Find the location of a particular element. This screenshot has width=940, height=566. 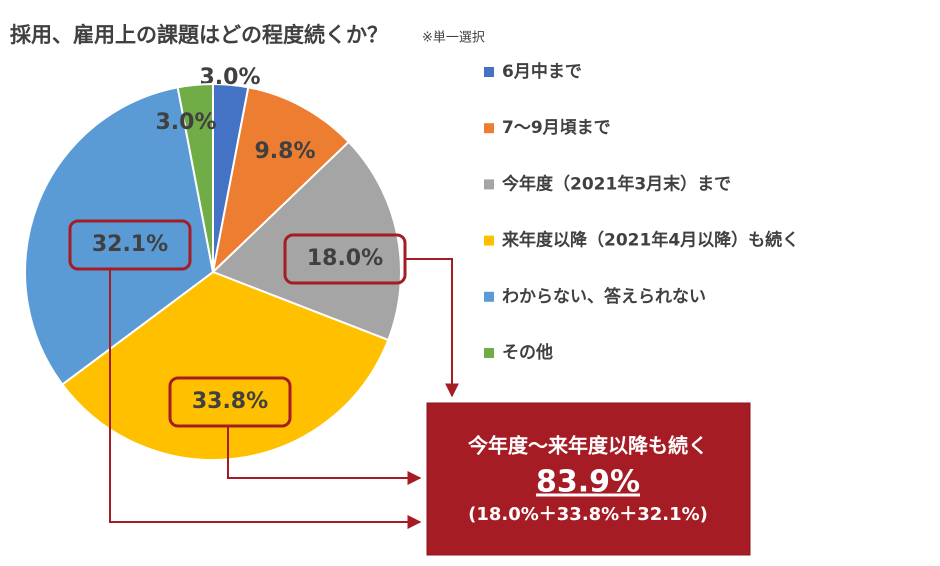

annotation-detail: (18.0%＋33.8%＋32.1%) is located at coordinates (588, 514).